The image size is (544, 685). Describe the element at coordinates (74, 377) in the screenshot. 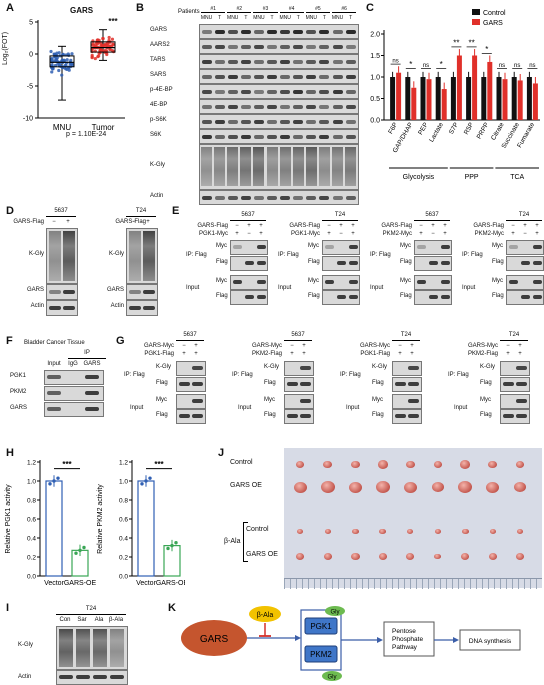

I see `panel-f-blot` at that location.